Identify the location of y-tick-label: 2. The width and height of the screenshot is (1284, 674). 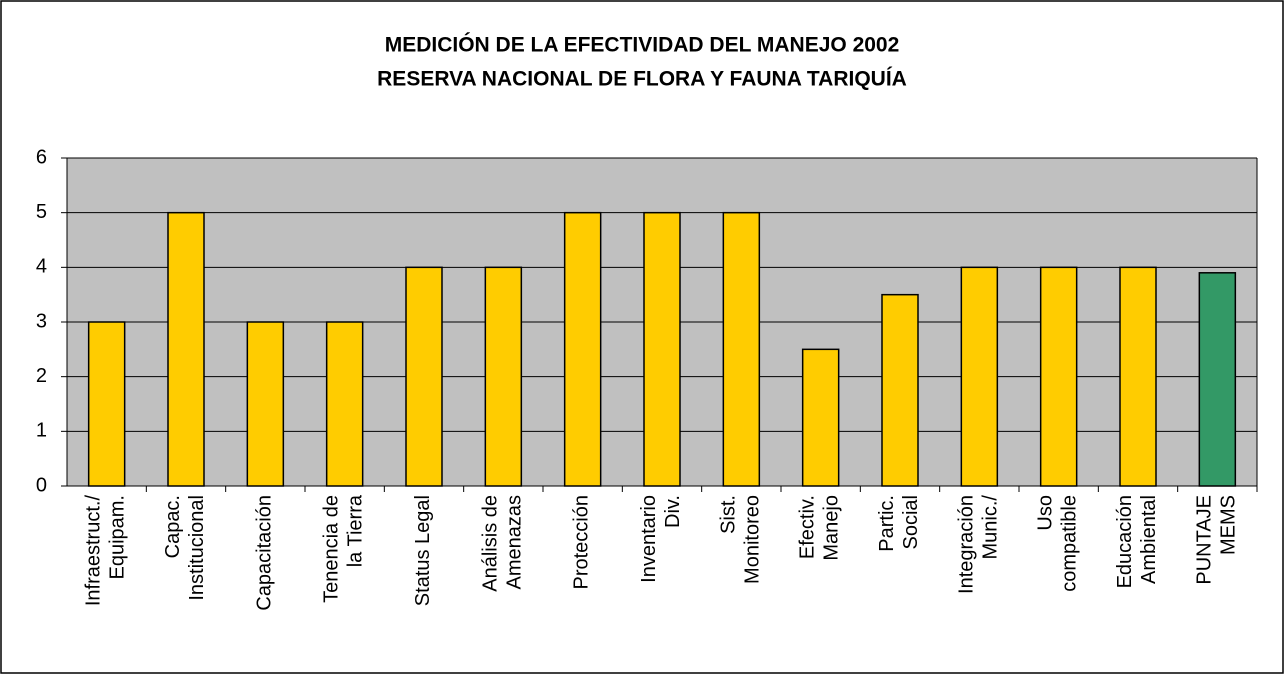
(41, 376).